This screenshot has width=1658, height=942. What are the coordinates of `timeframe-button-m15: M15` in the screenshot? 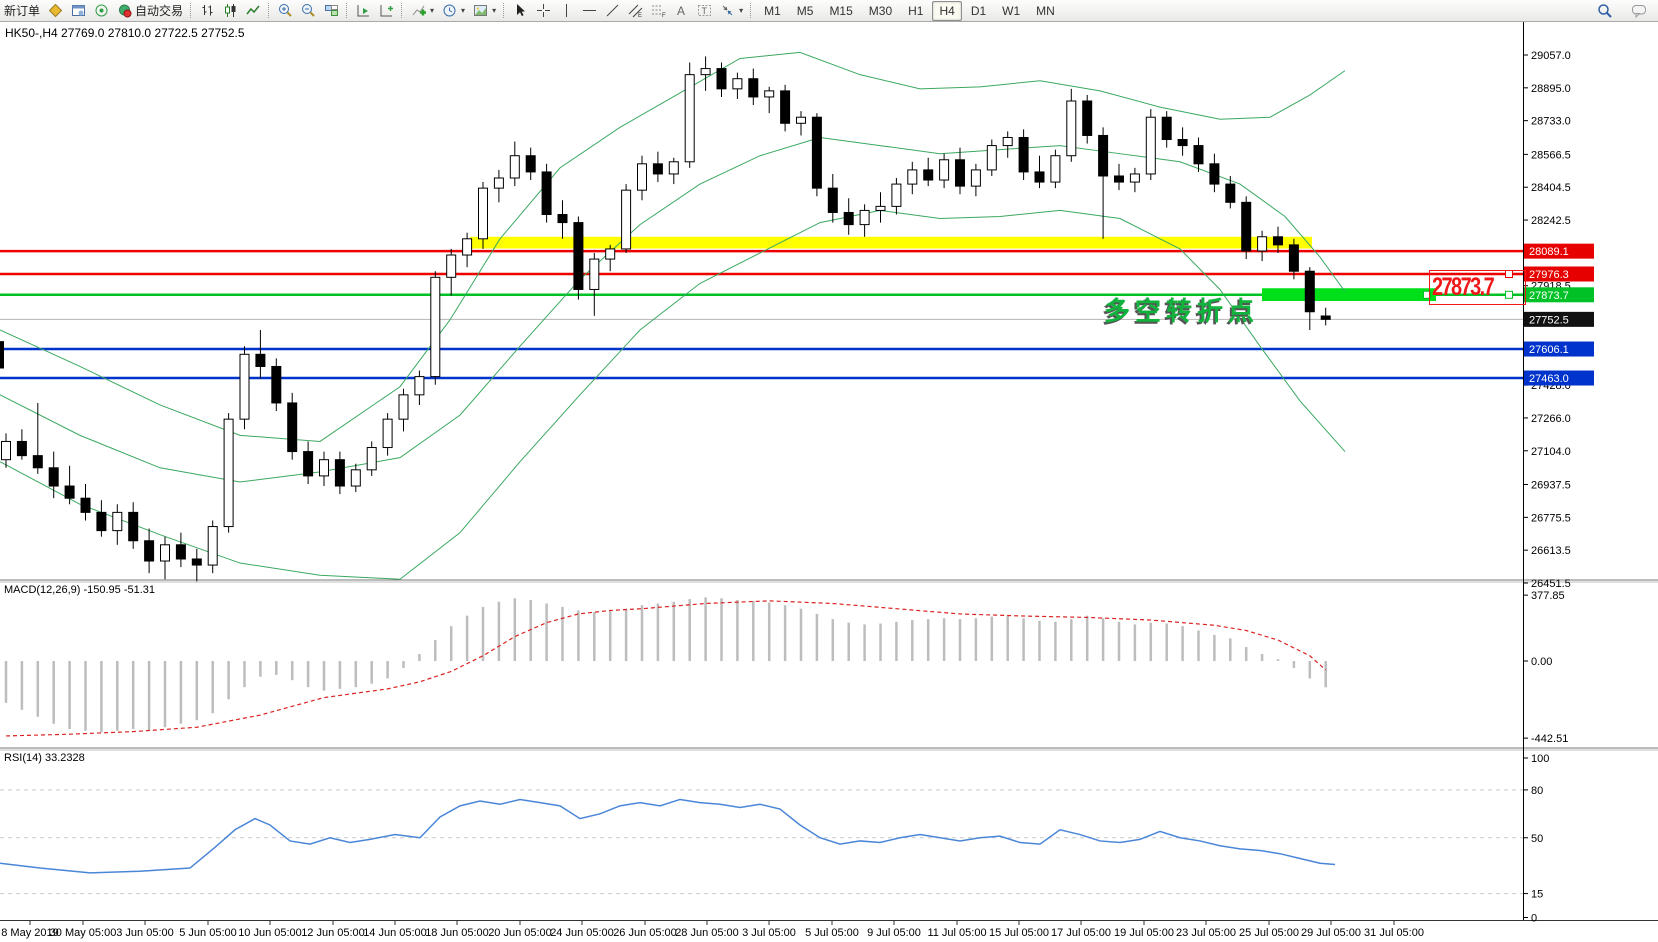 It's located at (841, 10).